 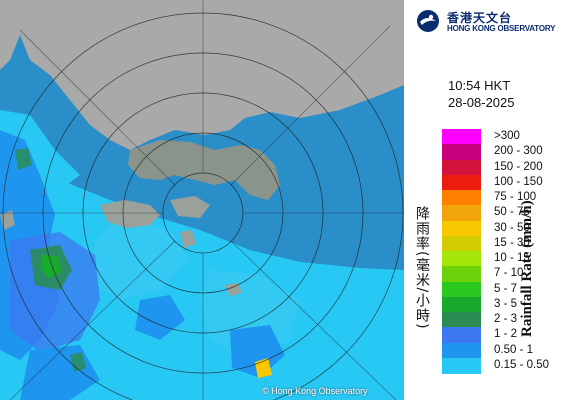 I want to click on legend-label: 30 - 50, so click(x=512, y=227).